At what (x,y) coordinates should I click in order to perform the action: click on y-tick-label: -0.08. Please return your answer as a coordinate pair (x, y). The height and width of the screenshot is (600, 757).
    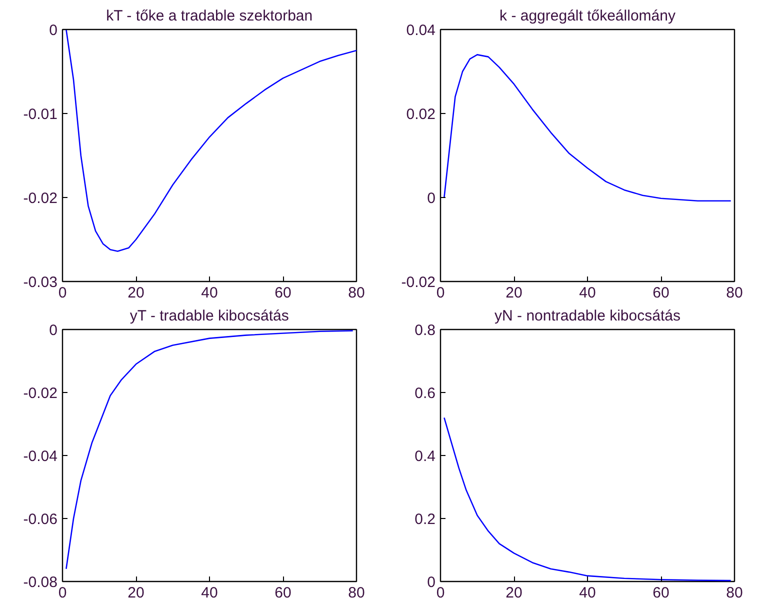
    Looking at the image, I should click on (40, 582).